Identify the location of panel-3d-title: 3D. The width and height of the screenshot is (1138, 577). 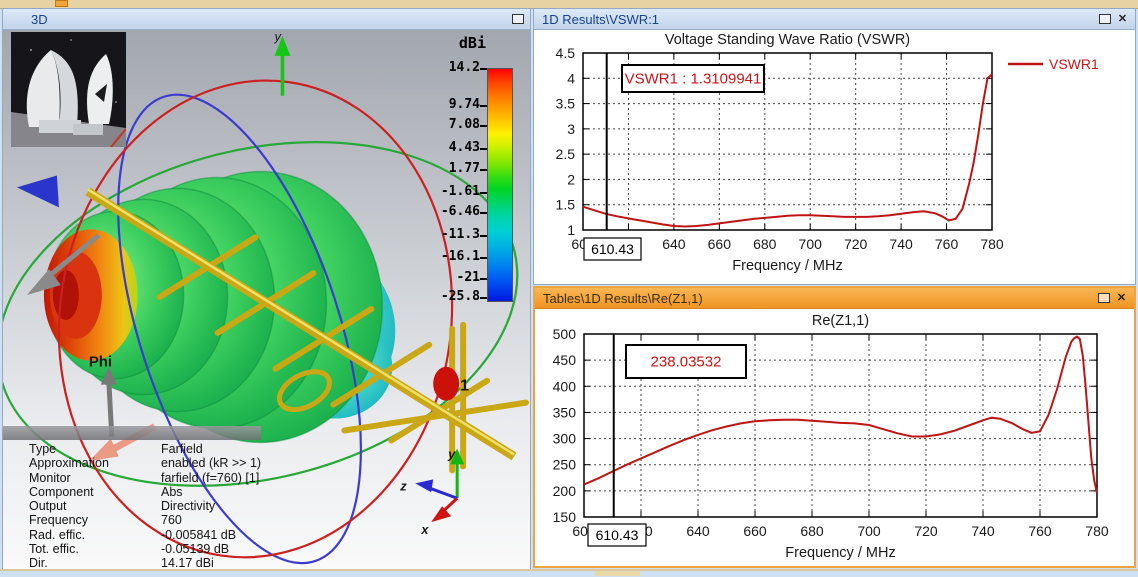
(39, 19).